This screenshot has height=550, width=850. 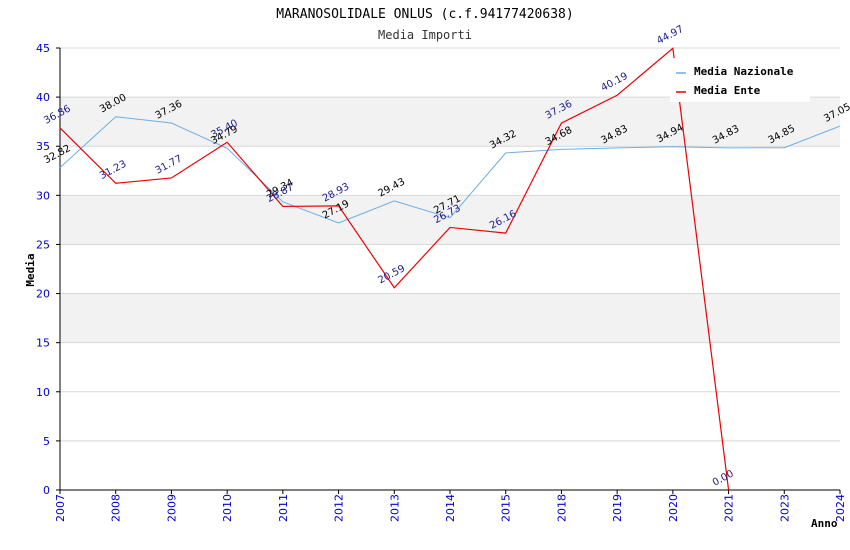 I want to click on x-tick-label: 2021, so click(x=729, y=508).